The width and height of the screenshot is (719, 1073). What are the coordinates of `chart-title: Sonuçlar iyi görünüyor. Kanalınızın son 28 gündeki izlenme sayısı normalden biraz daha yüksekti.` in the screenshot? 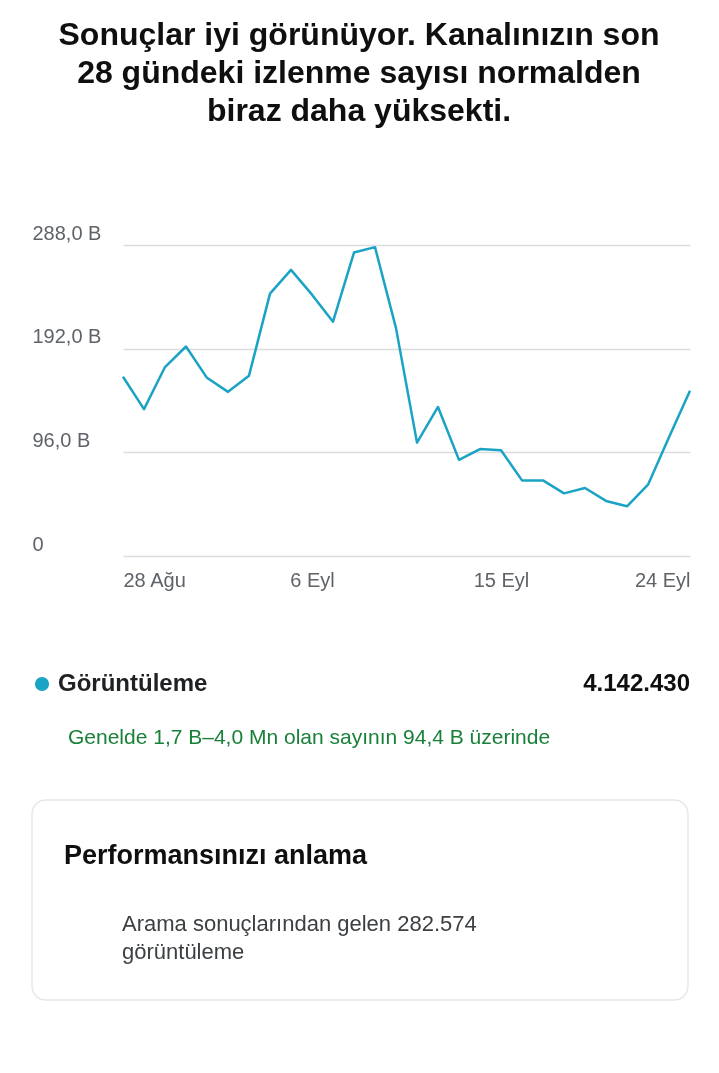 It's located at (359, 72).